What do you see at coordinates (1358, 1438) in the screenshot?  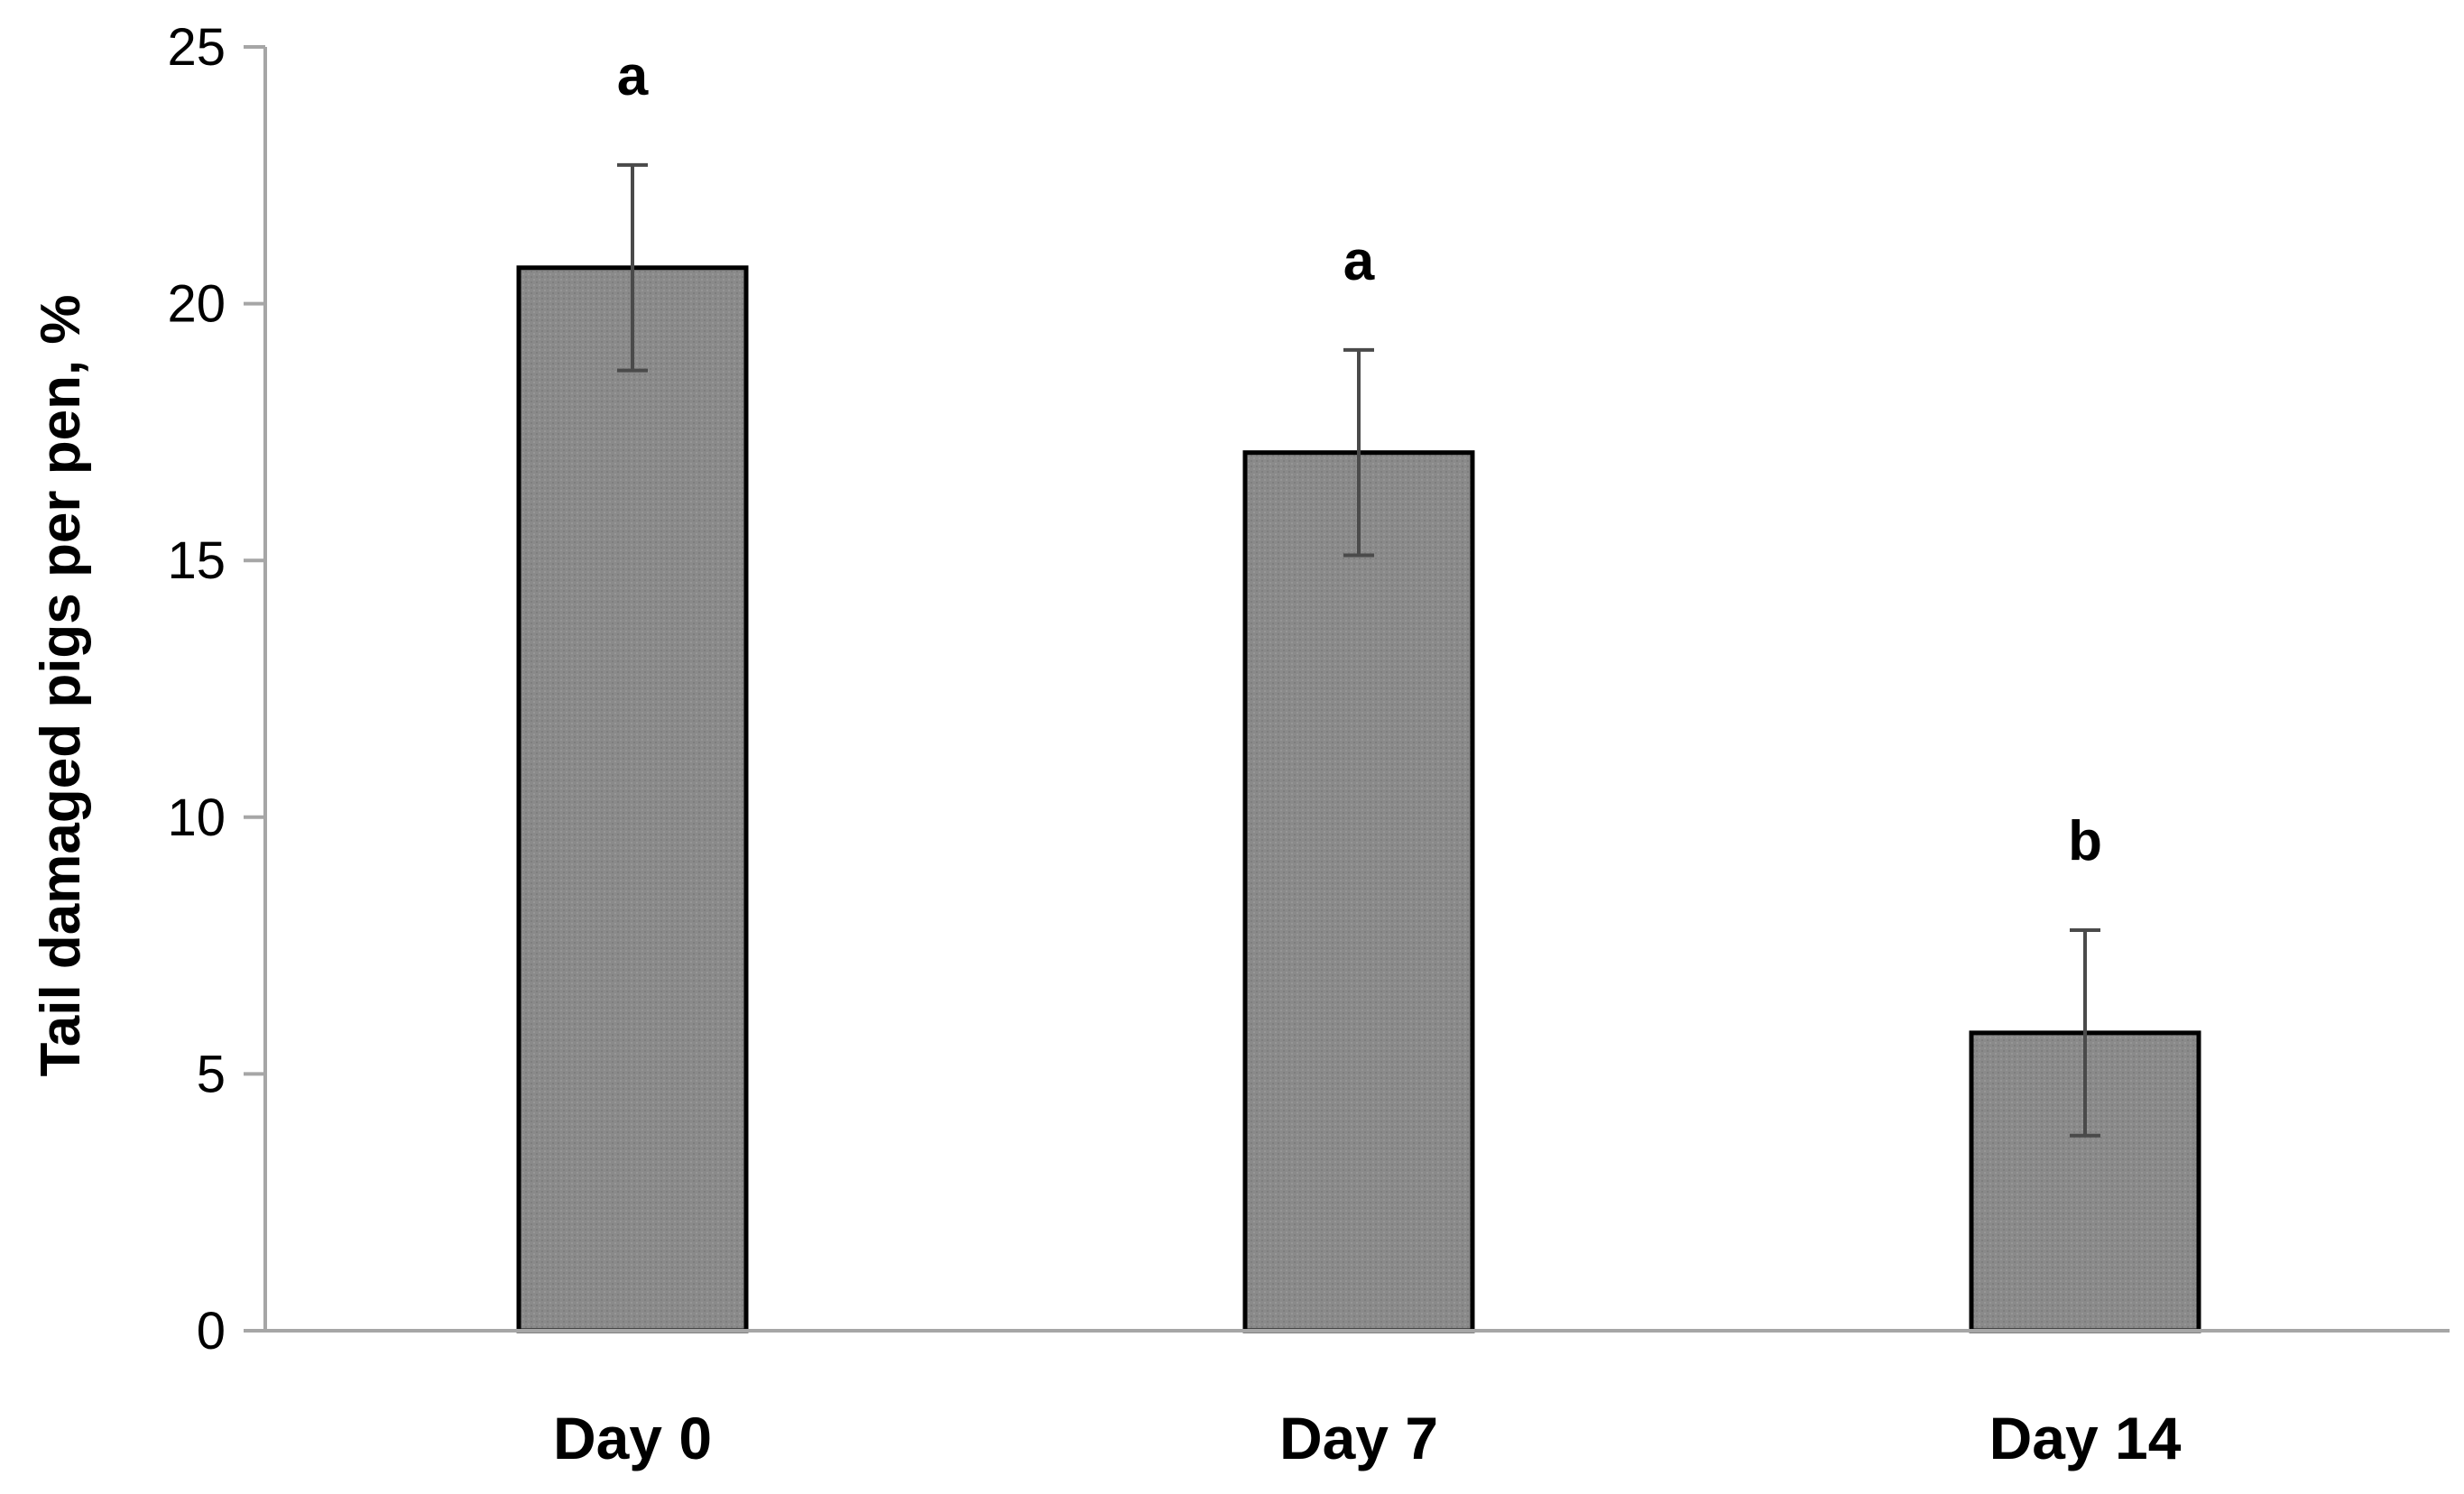 I see `x-category-label: Day 7` at bounding box center [1358, 1438].